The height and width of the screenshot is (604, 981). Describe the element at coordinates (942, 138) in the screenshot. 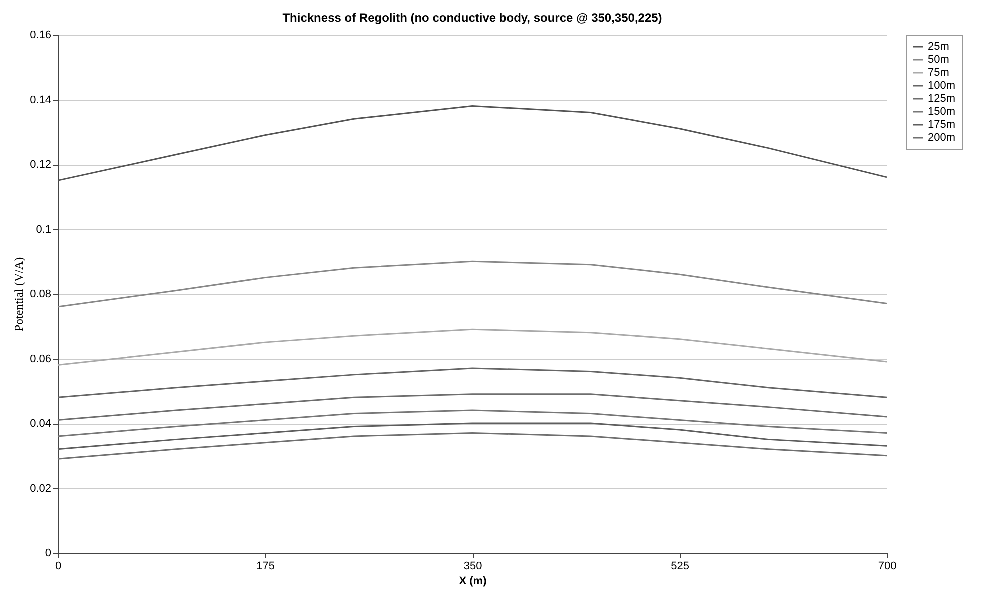

I see `legend-label: 200m` at that location.